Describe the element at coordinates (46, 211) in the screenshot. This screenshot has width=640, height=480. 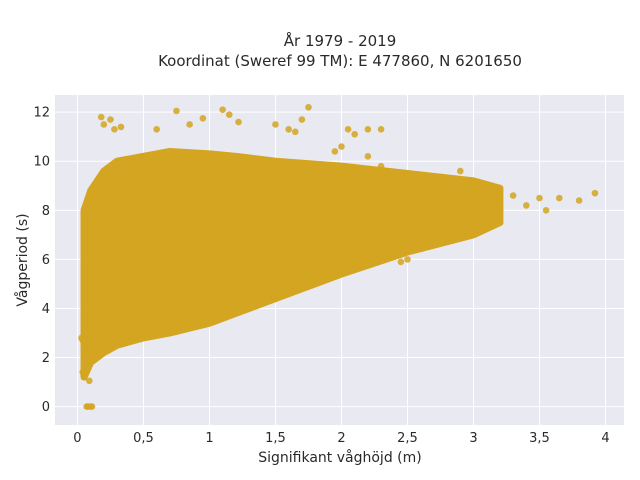
I see `y-tick-label: 8` at that location.